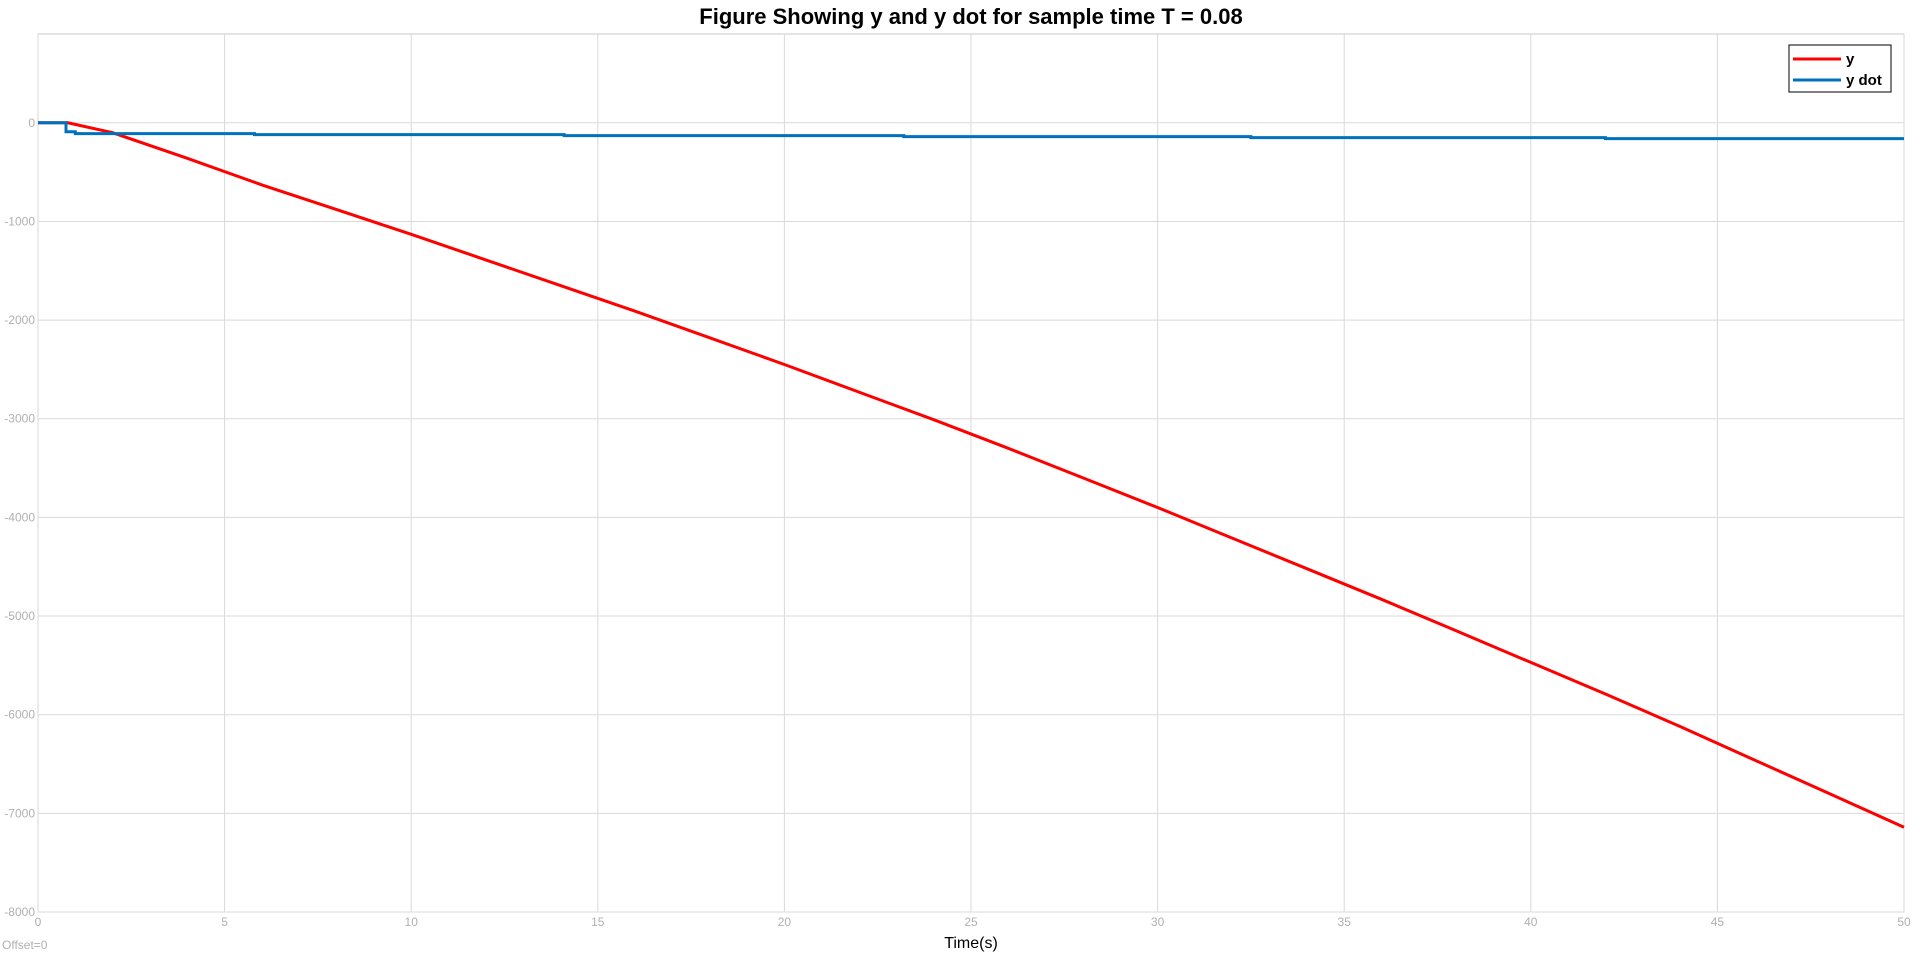 The image size is (1920, 955). What do you see at coordinates (25, 945) in the screenshot?
I see `offset-label: Offset=0` at bounding box center [25, 945].